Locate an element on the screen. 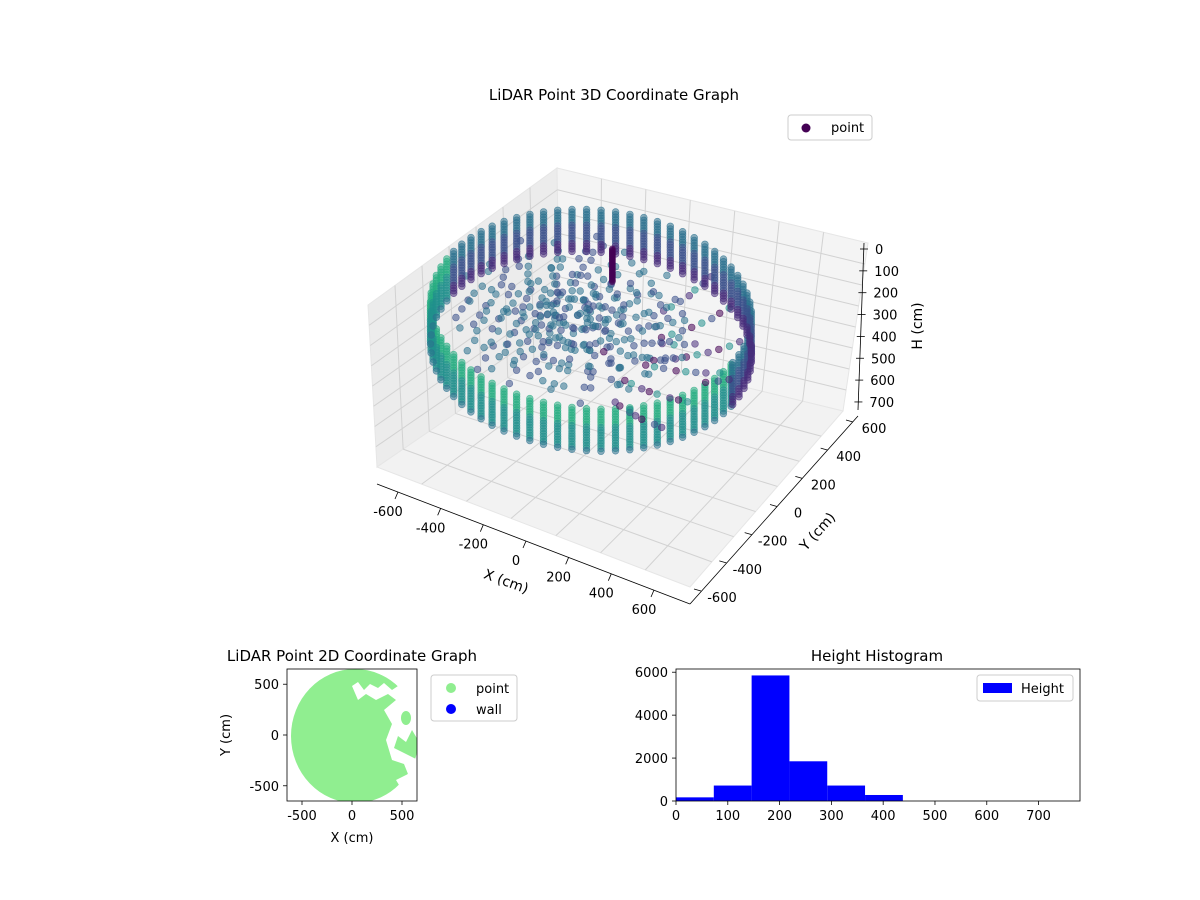  x-tick-label-hist: 700 is located at coordinates (1038, 816).